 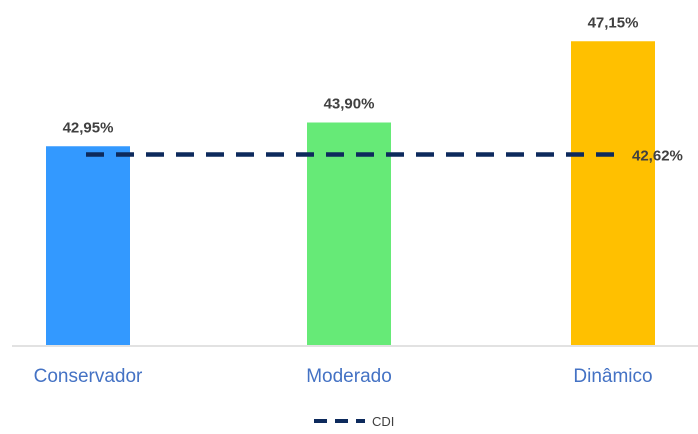 I want to click on category-label-0: Conservador, so click(x=88, y=376).